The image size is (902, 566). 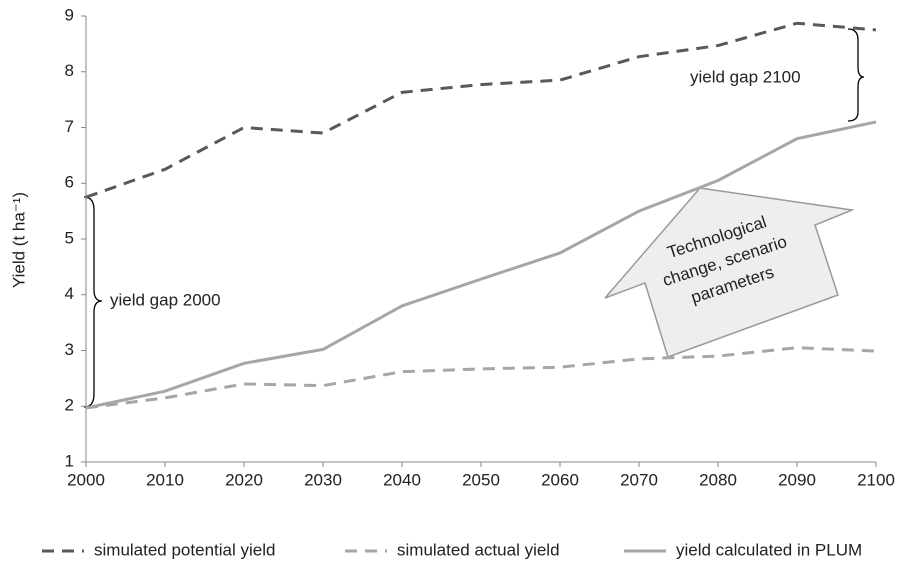 I want to click on x-tick-label: 2060, so click(x=560, y=479).